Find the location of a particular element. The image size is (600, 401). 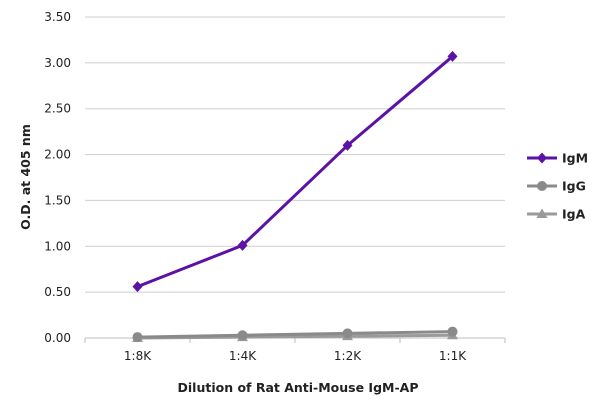

legend-item-igg: IgG is located at coordinates (556, 186).